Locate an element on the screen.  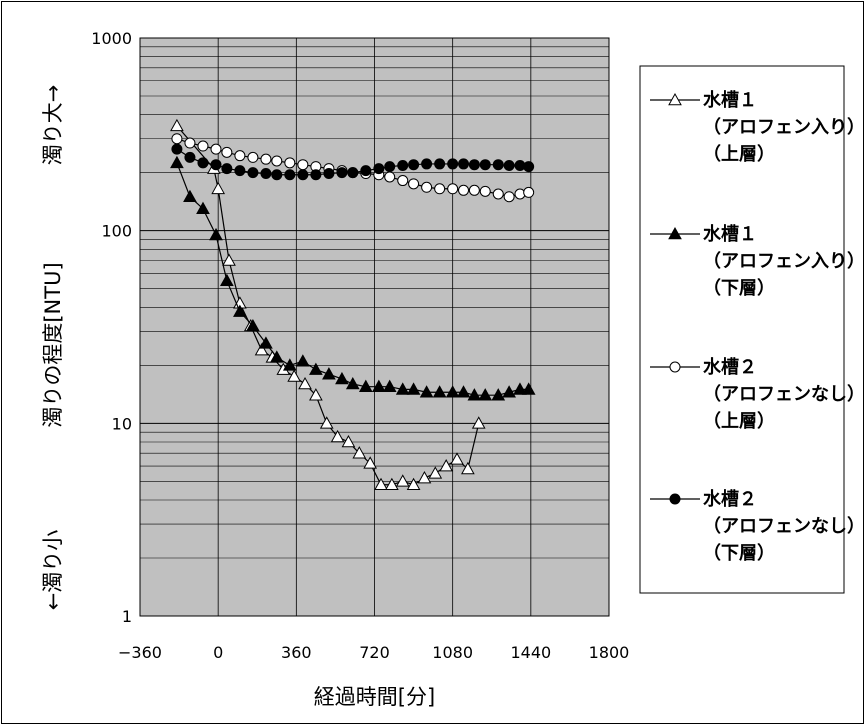
x-tick-labels: −360 0 360 720 1080 1440 1800 is located at coordinates (373, 652).